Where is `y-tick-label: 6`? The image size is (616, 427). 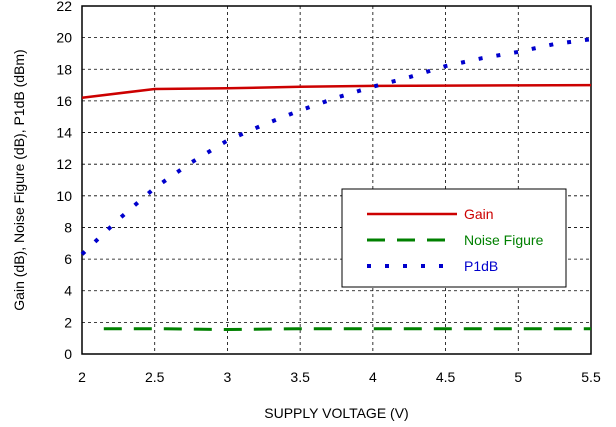 y-tick-label: 6 is located at coordinates (68, 259).